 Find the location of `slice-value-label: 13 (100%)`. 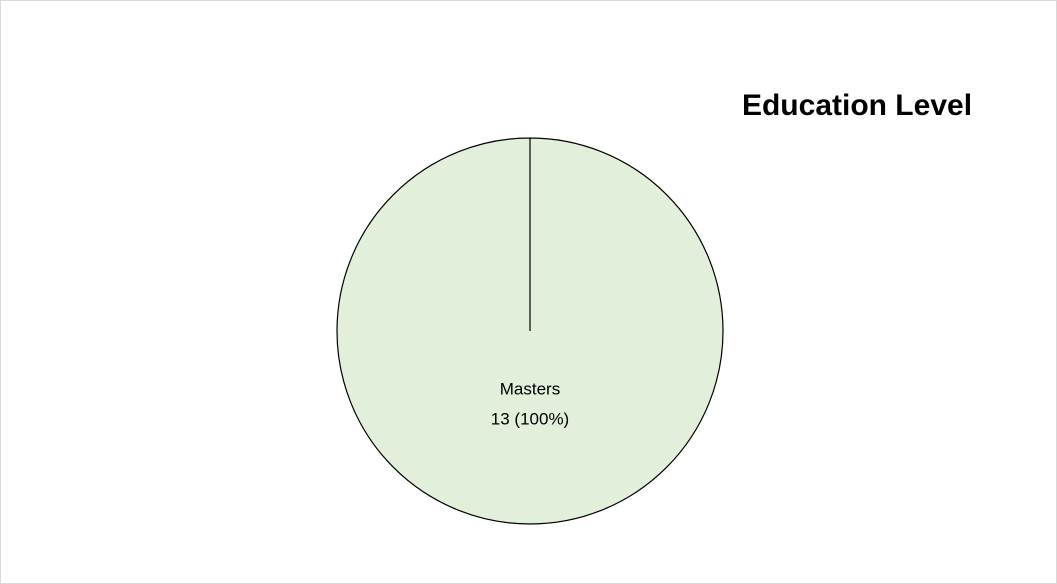

slice-value-label: 13 (100%) is located at coordinates (530, 418).